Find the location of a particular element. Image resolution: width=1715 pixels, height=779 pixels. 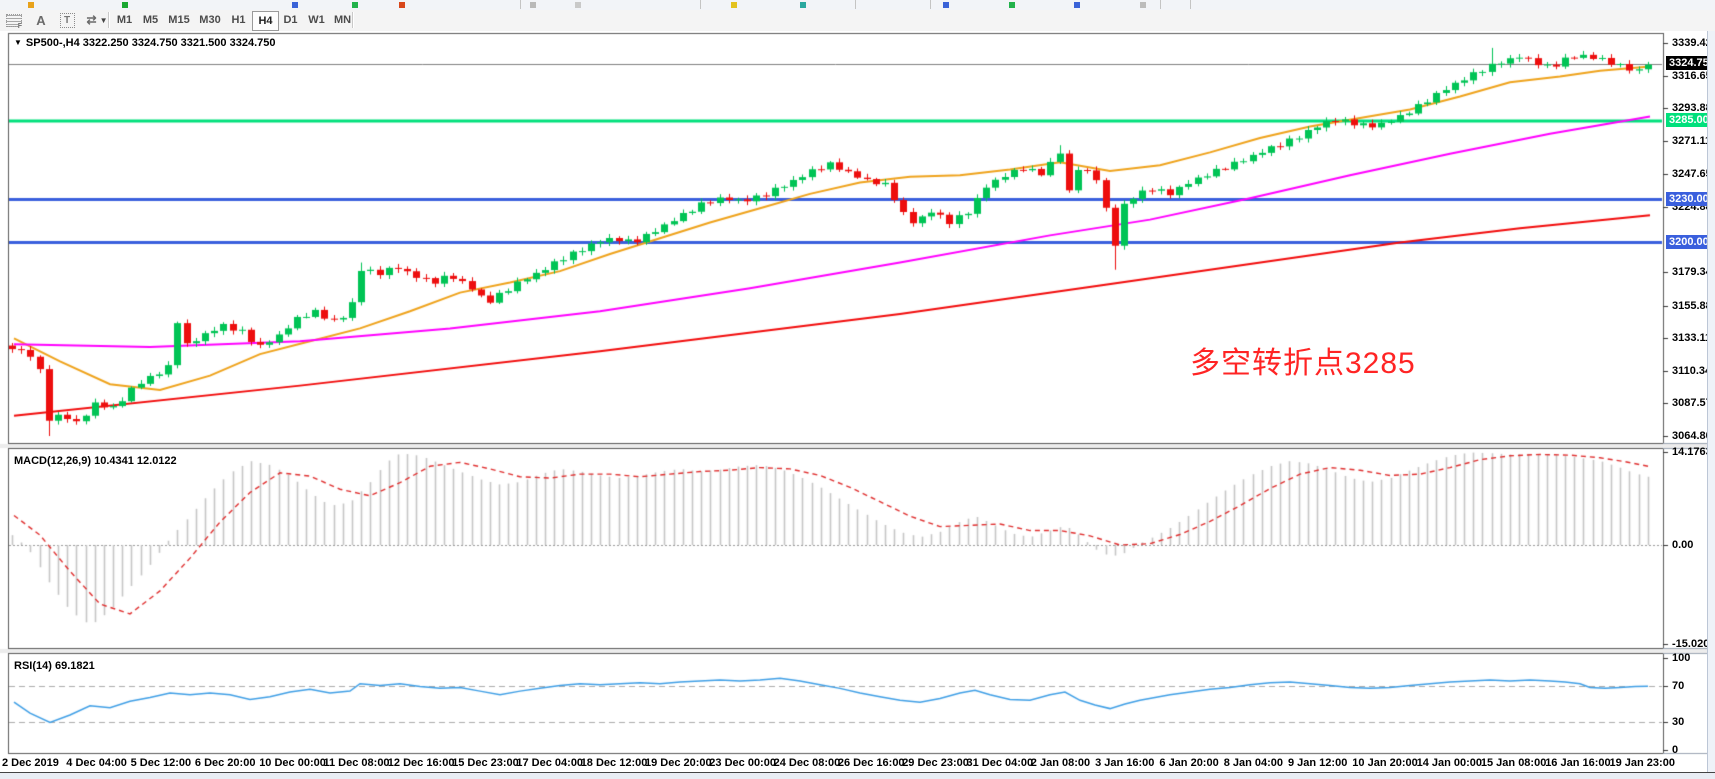

price-tick-label: 3110.340 is located at coordinates (1693, 370).